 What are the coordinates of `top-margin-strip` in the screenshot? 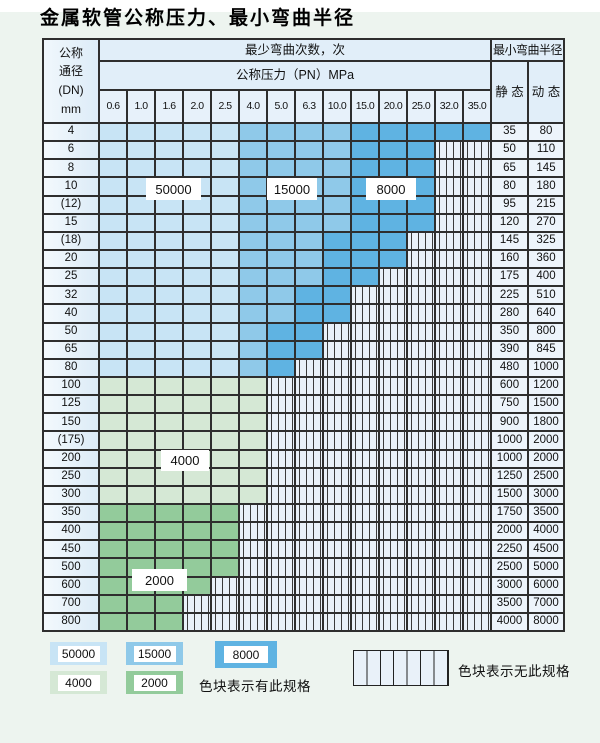 It's located at (300, 6).